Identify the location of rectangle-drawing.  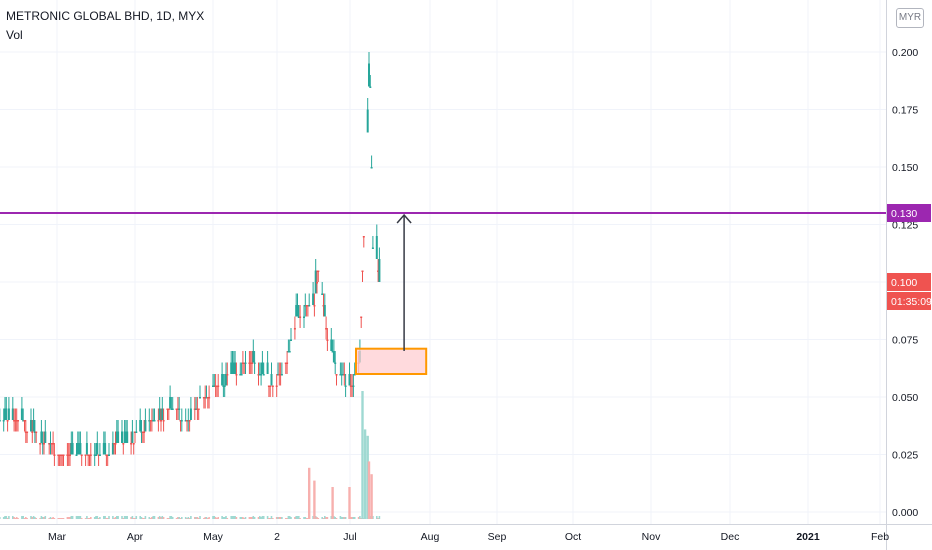
(391, 361).